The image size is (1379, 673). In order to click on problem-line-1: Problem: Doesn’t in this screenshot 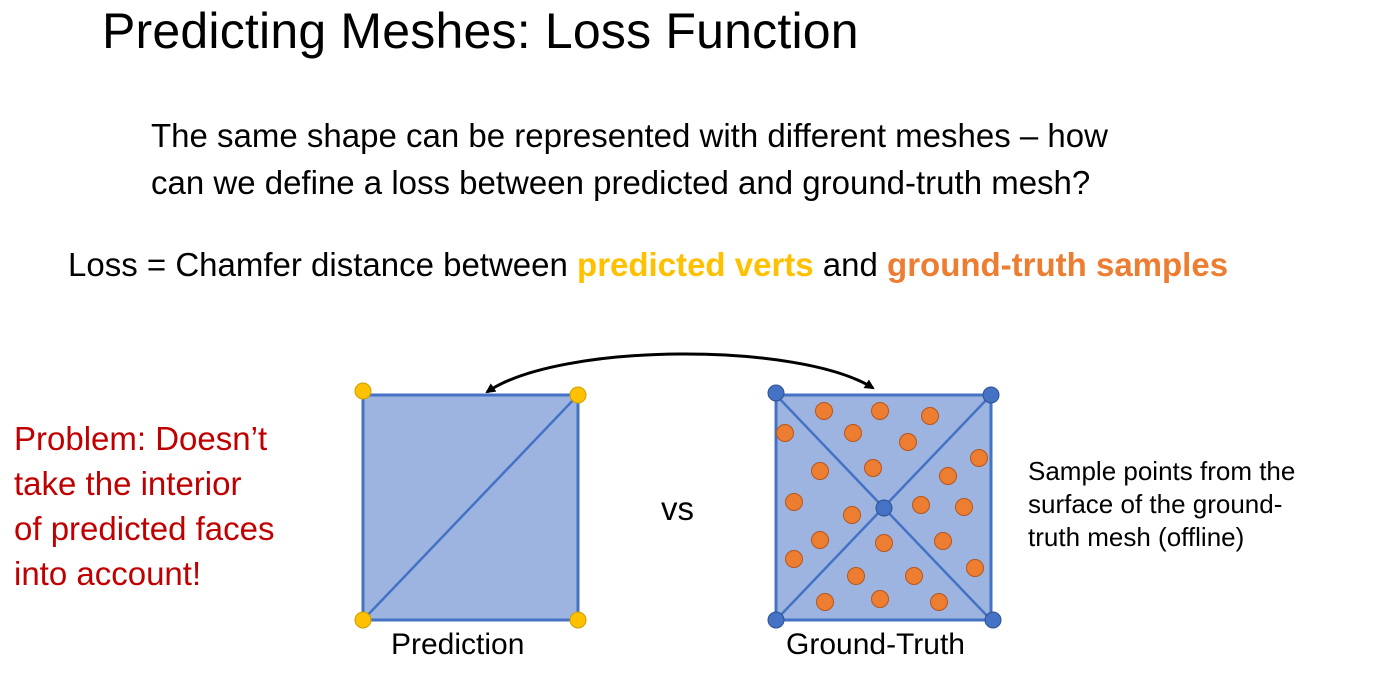, I will do `click(141, 438)`.